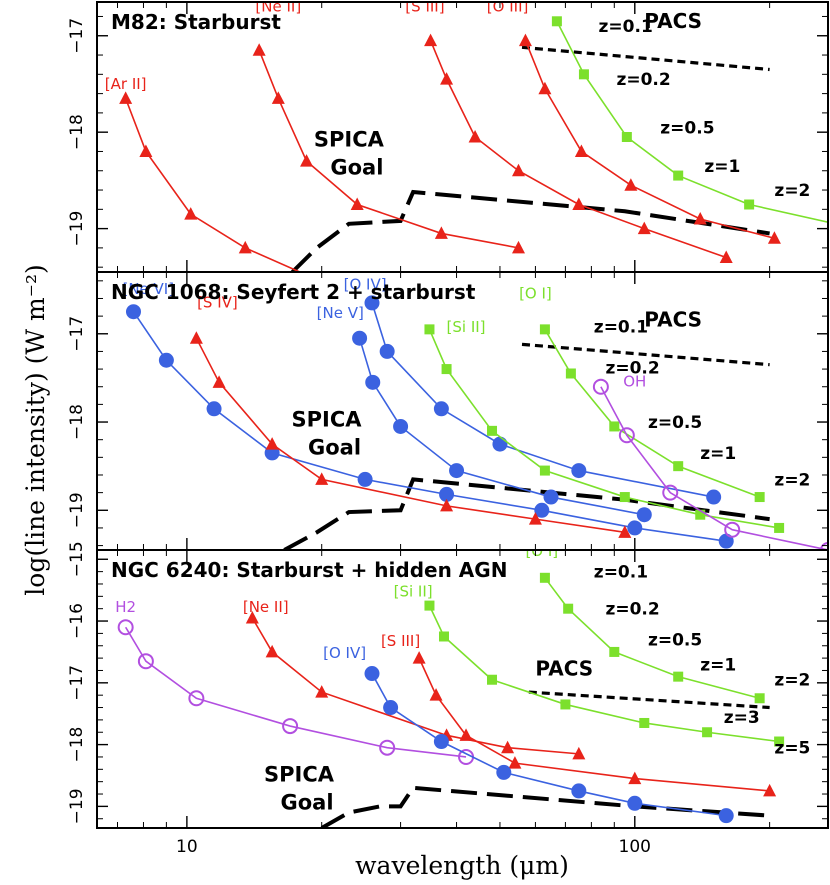 The height and width of the screenshot is (885, 830). What do you see at coordinates (634, 382) in the screenshot?
I see `line-label: OH` at bounding box center [634, 382].